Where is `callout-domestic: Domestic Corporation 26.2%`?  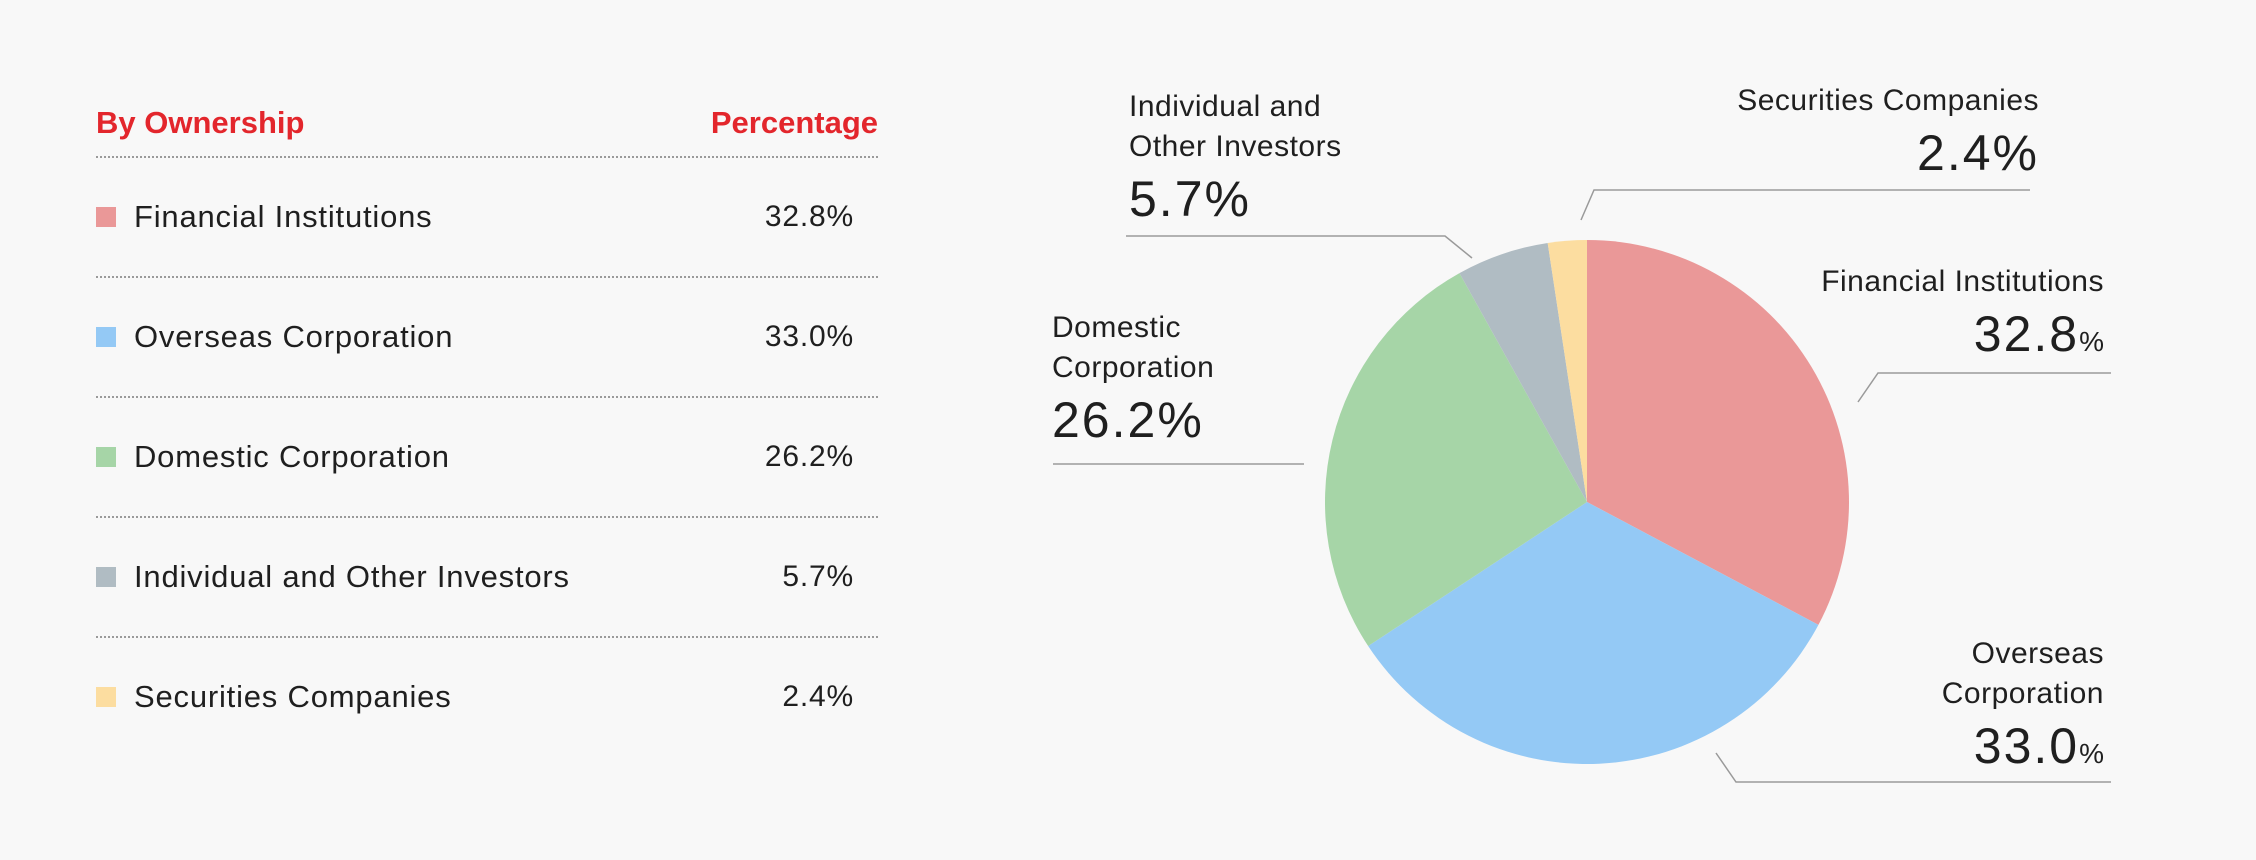 callout-domestic: Domestic Corporation 26.2% is located at coordinates (1133, 378).